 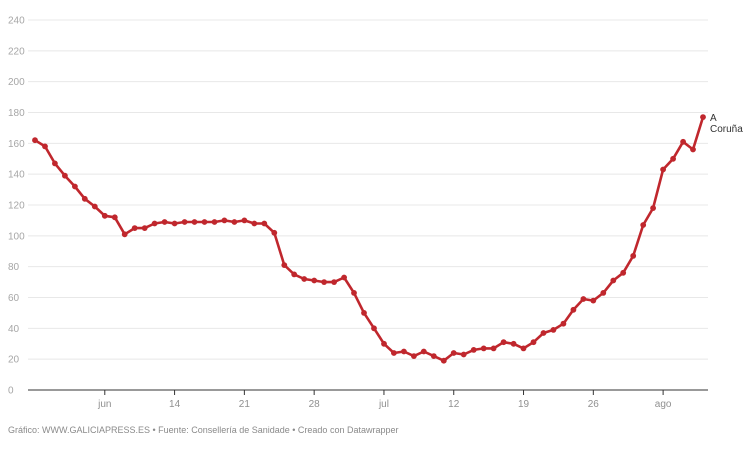 I want to click on x-tick-label: ago, so click(x=663, y=404).